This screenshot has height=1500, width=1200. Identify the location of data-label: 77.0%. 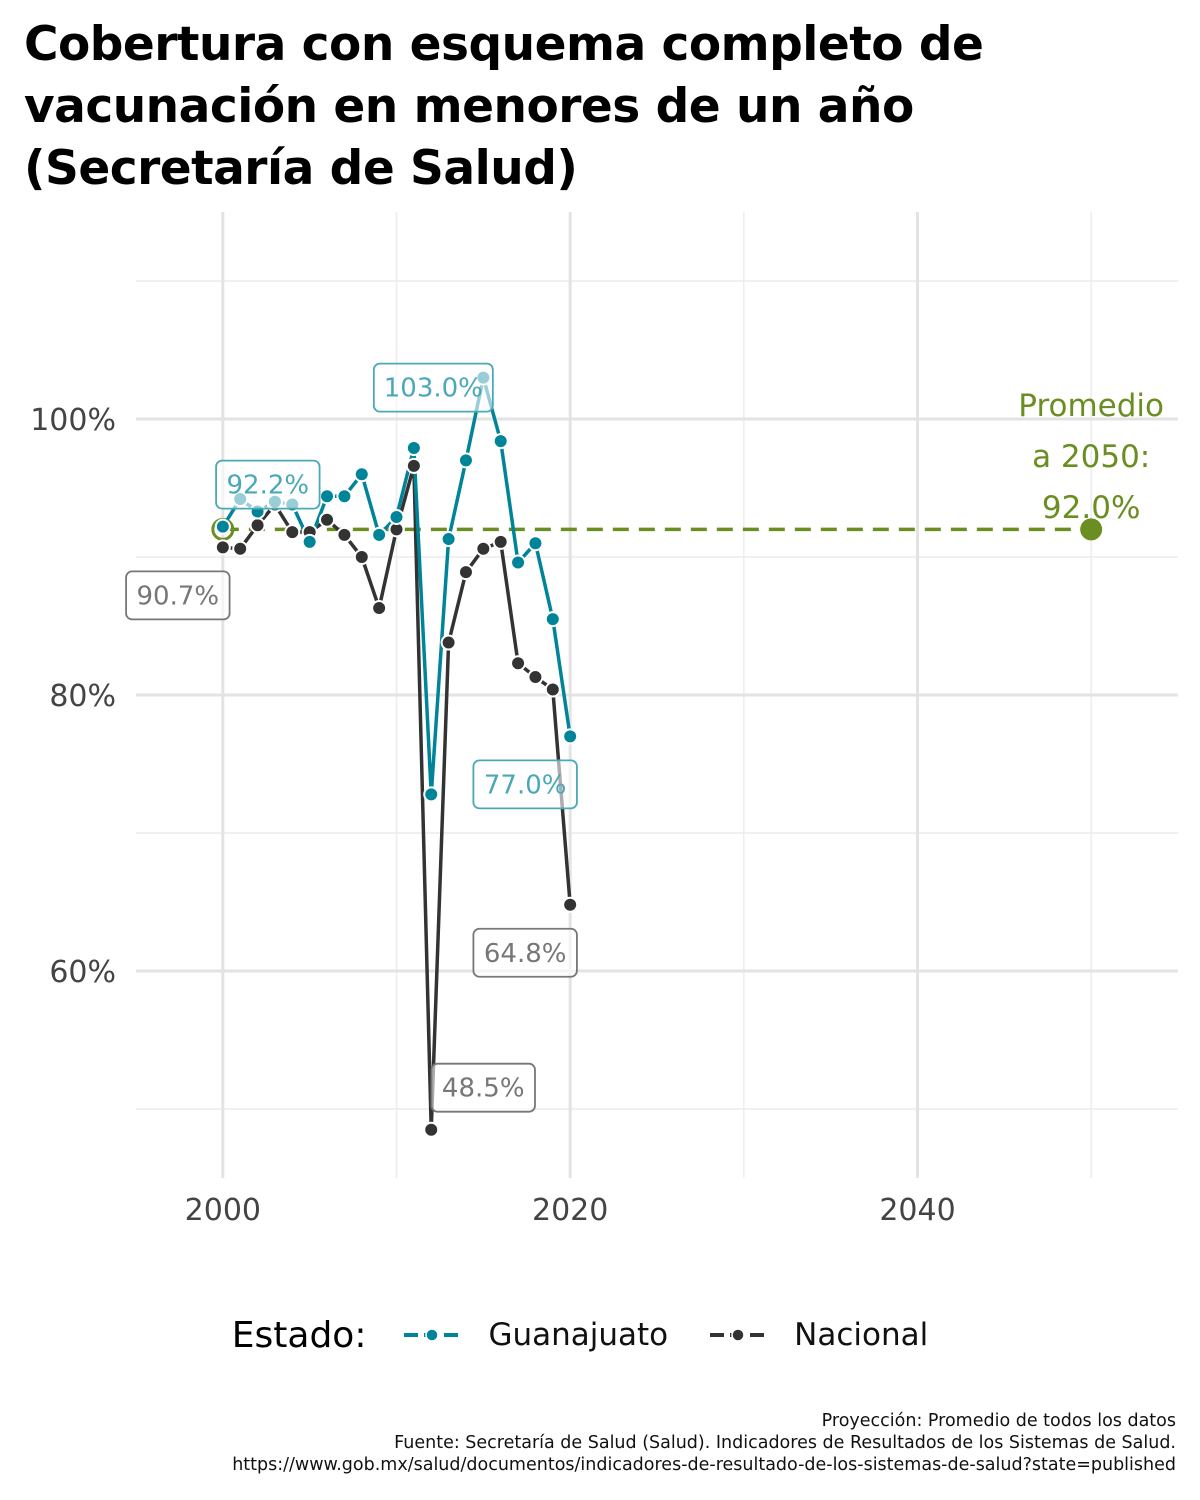
(525, 784).